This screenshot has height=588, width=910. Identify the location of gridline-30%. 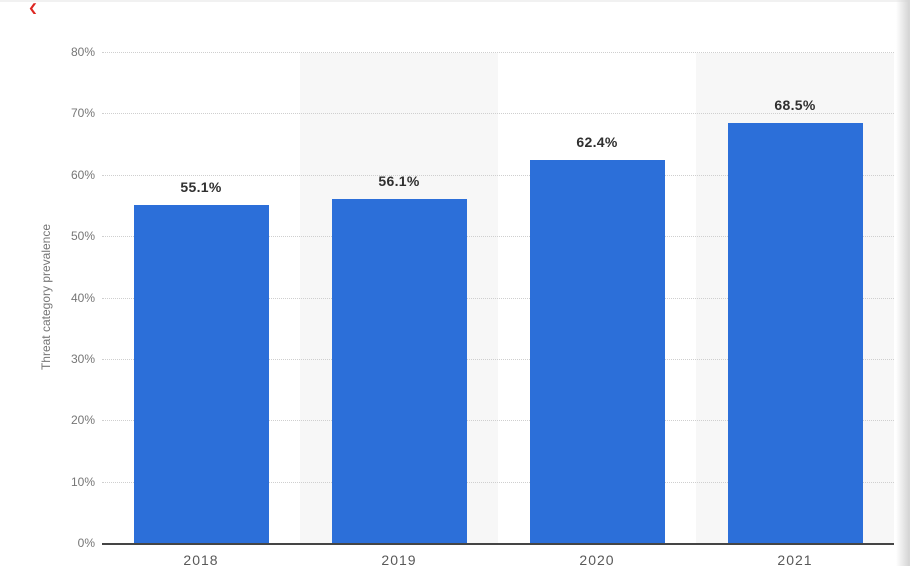
(498, 359).